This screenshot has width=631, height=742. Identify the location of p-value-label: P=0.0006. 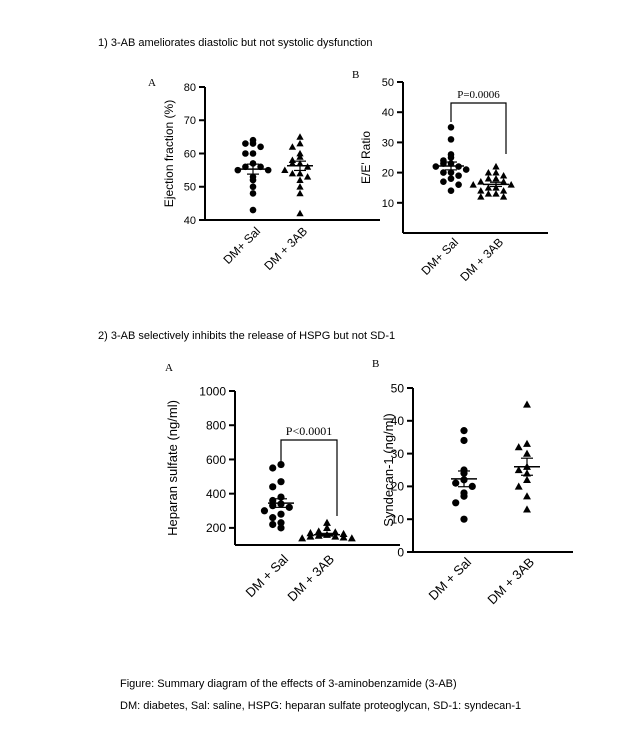
(478, 95).